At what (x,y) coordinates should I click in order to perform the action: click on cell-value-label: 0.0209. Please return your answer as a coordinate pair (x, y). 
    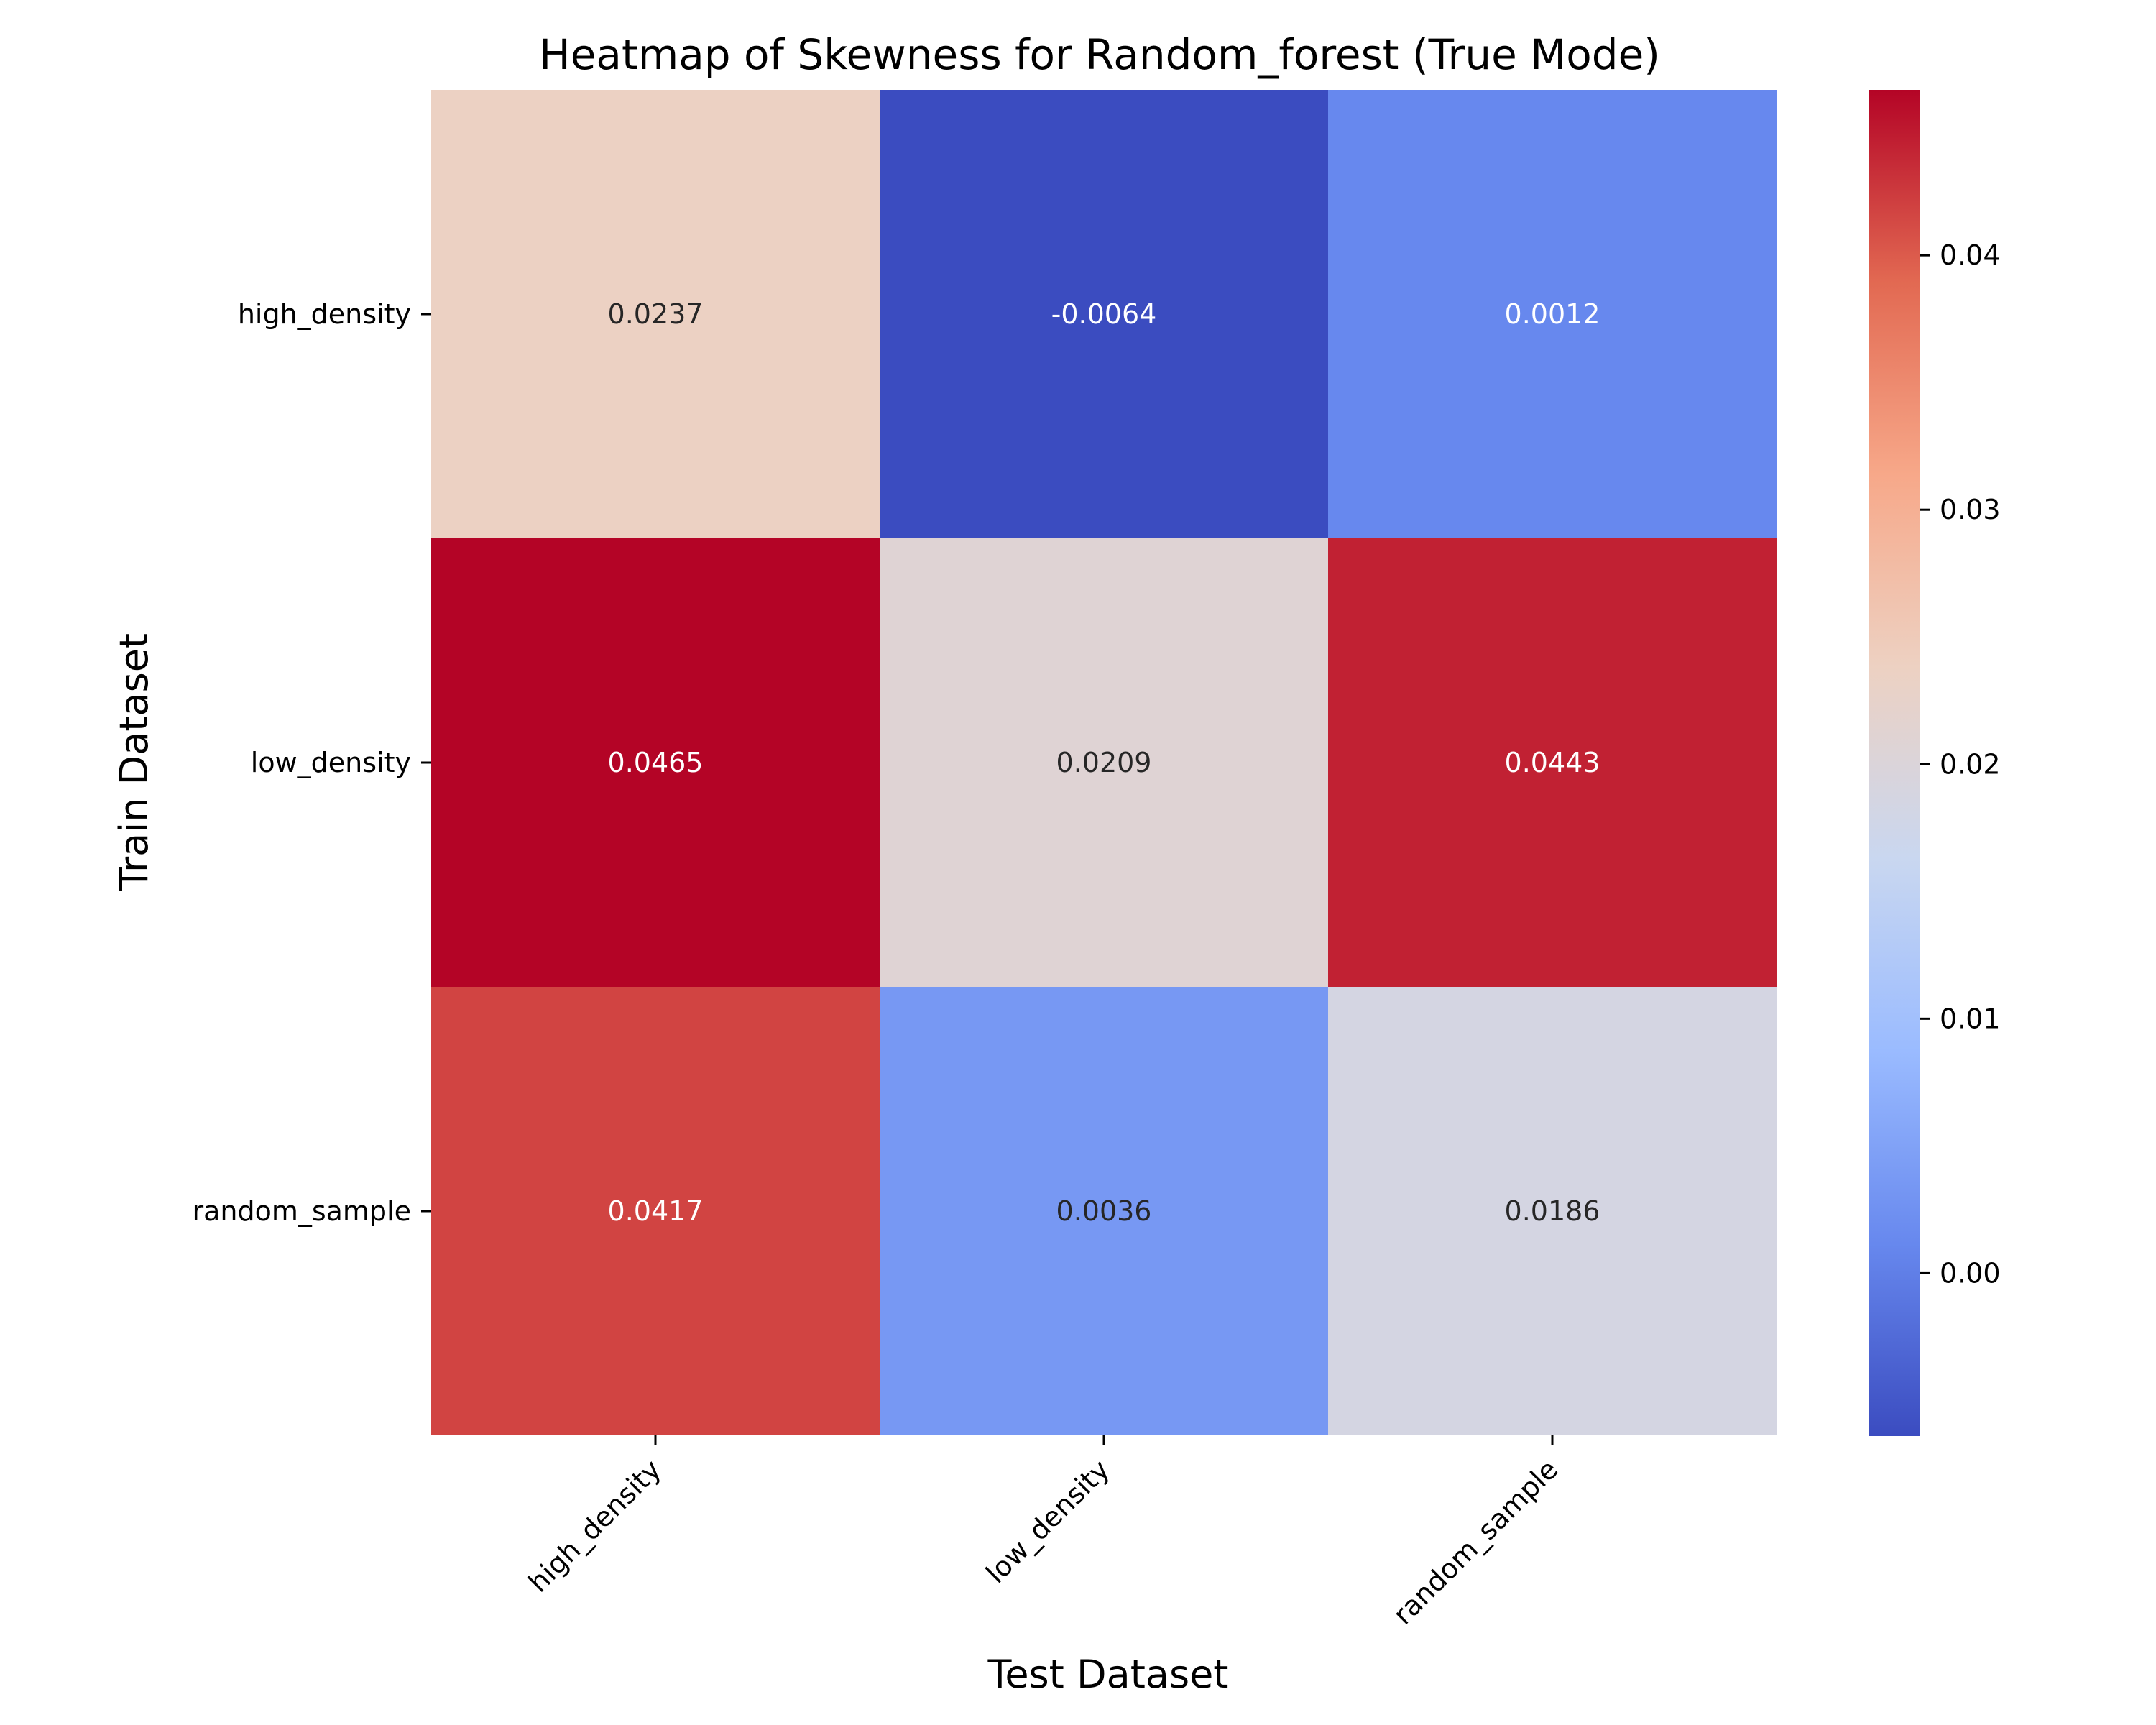
    Looking at the image, I should click on (1104, 762).